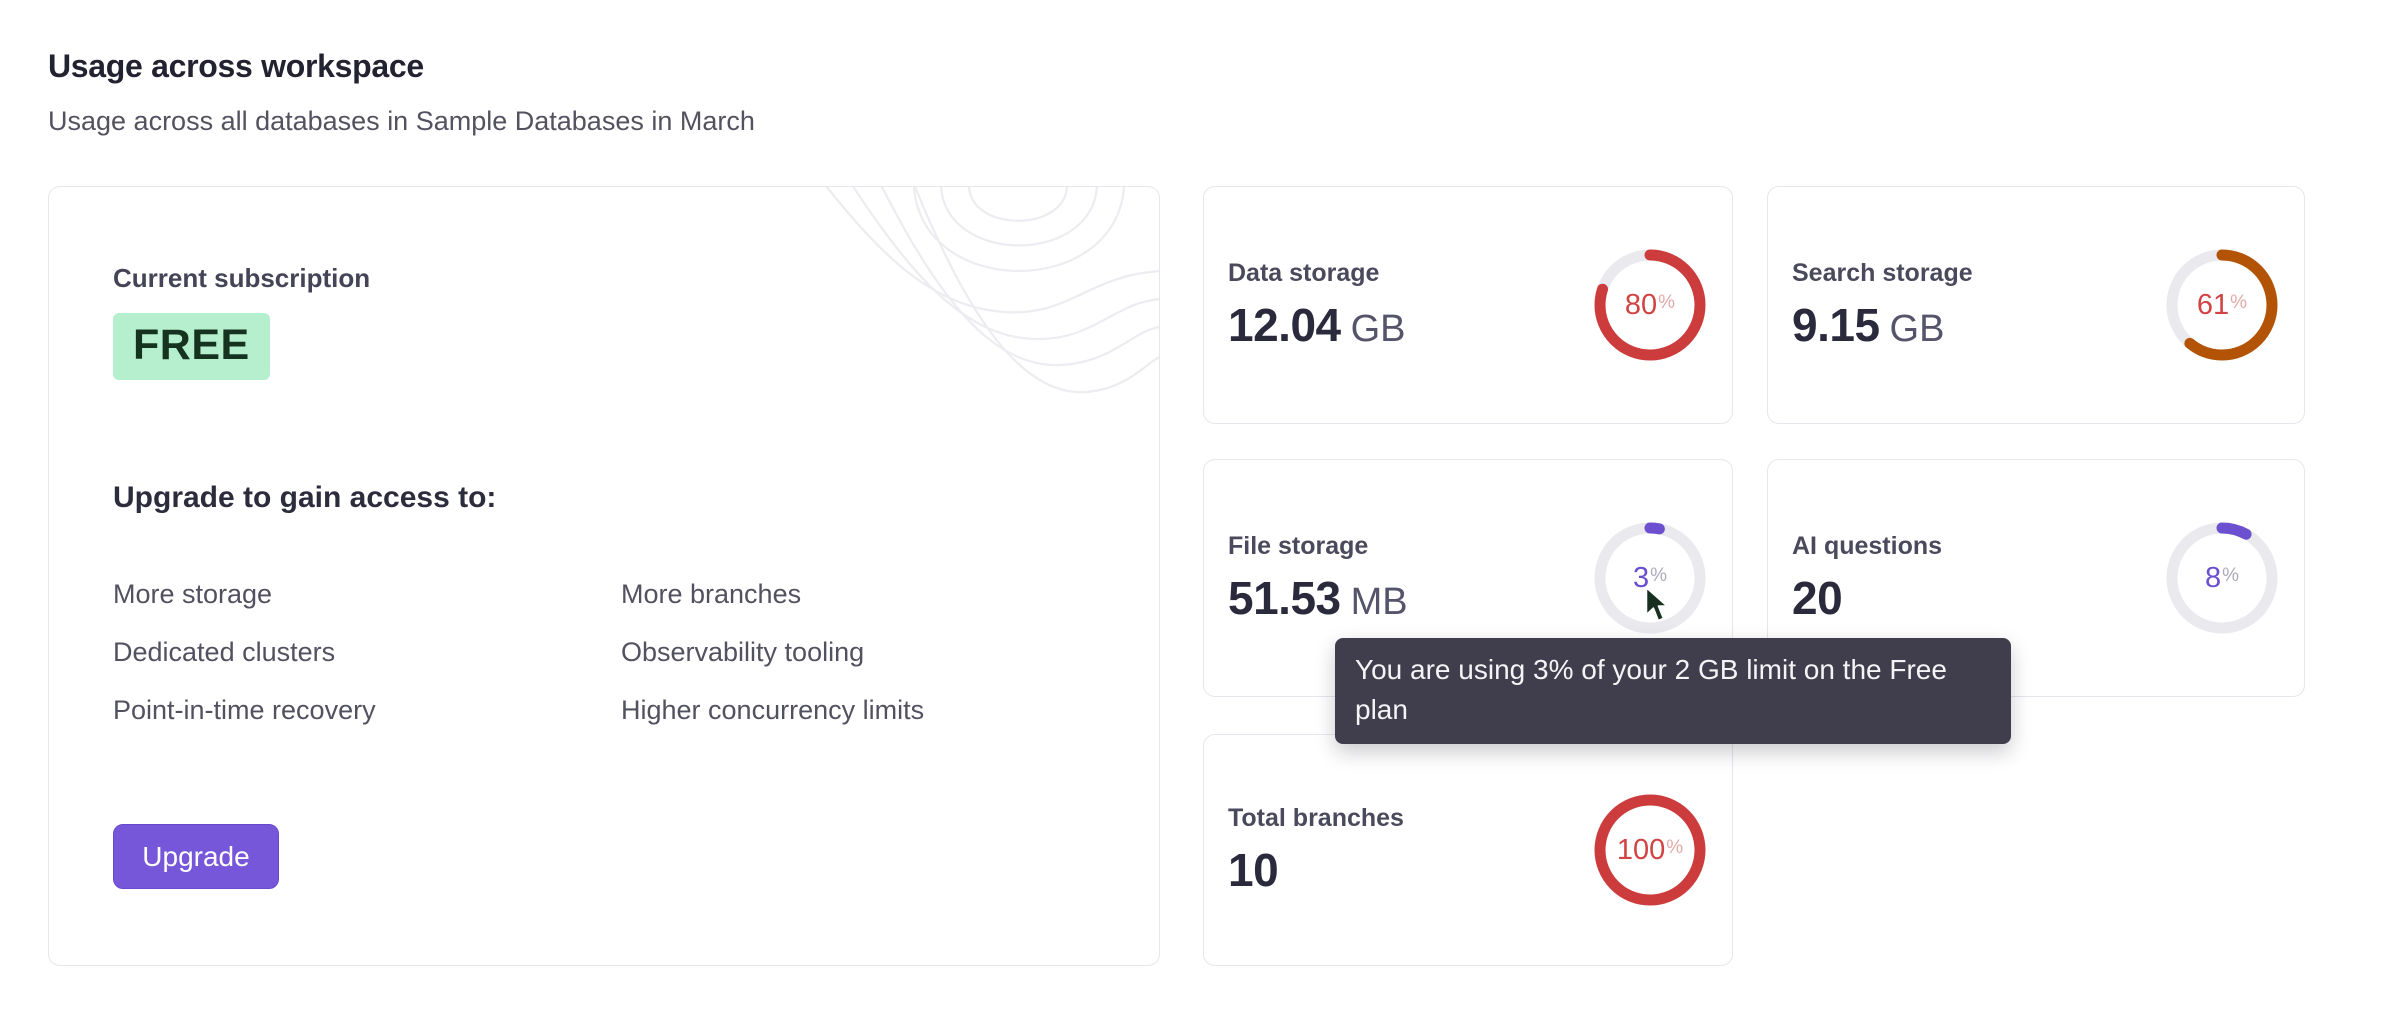 The image size is (2384, 1022). What do you see at coordinates (236, 66) in the screenshot?
I see `page-title: Usage across workspace` at bounding box center [236, 66].